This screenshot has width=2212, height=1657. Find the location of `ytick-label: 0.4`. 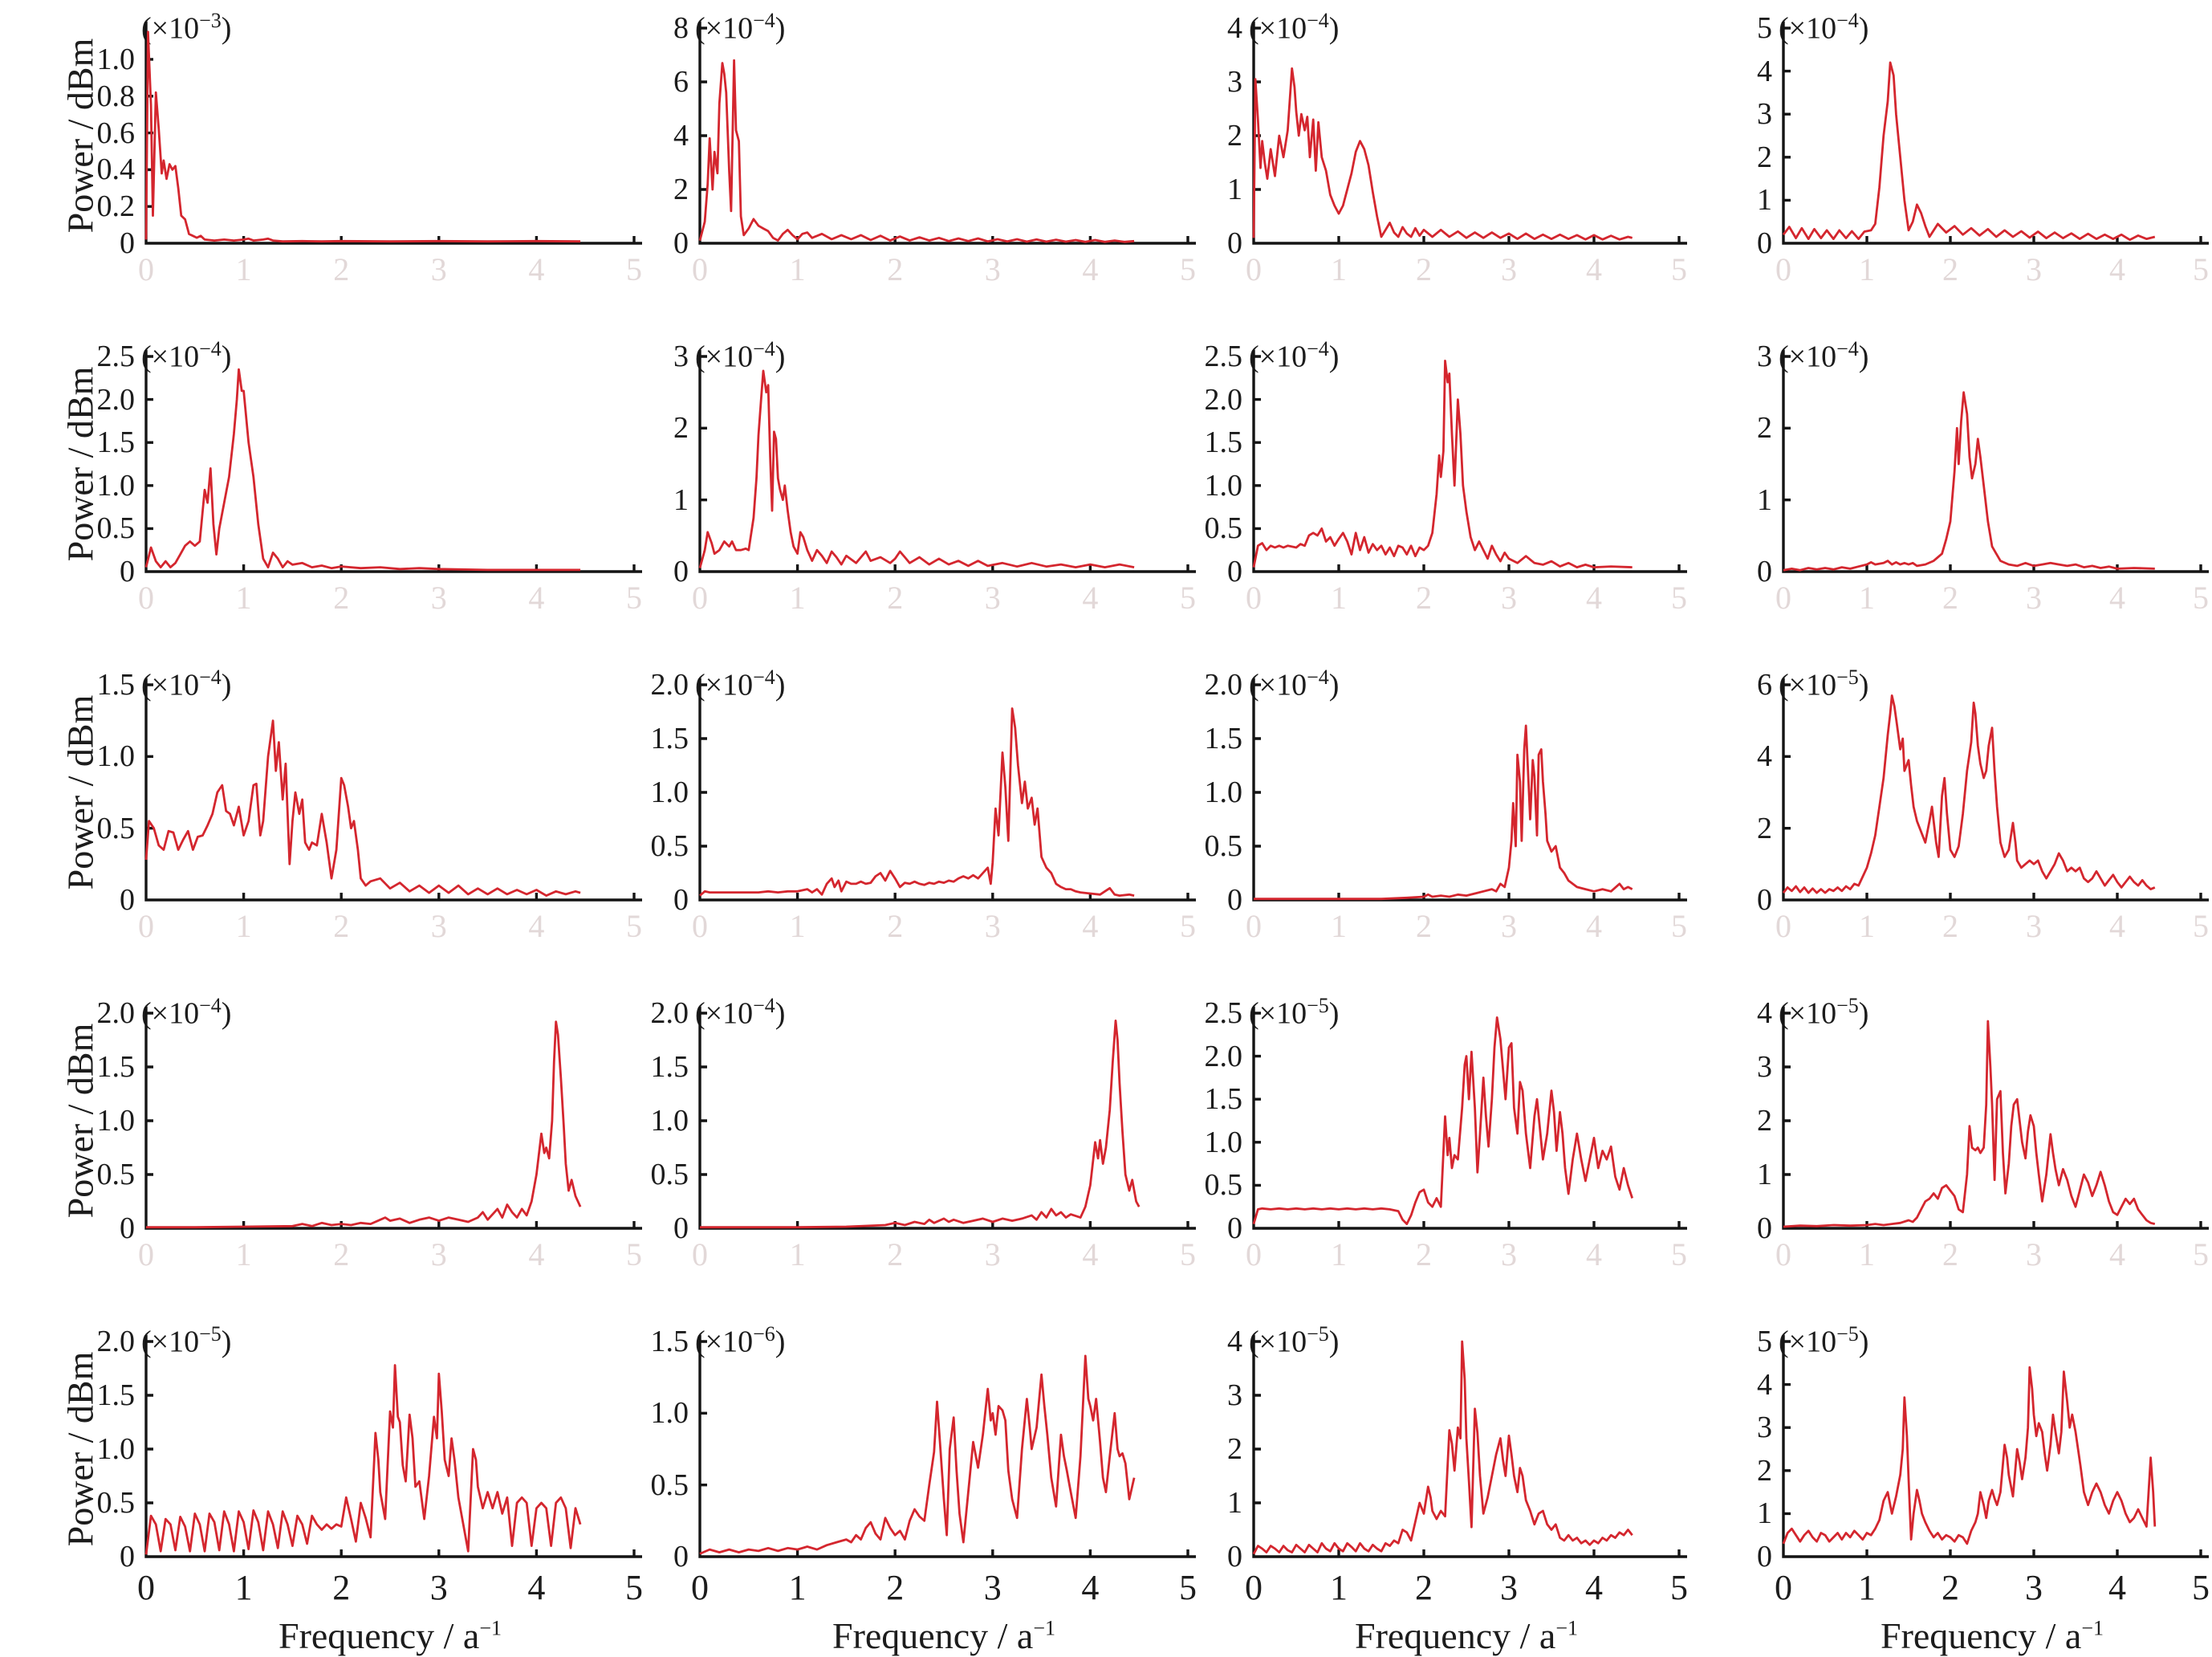

ytick-label: 0.4 is located at coordinates (116, 170).